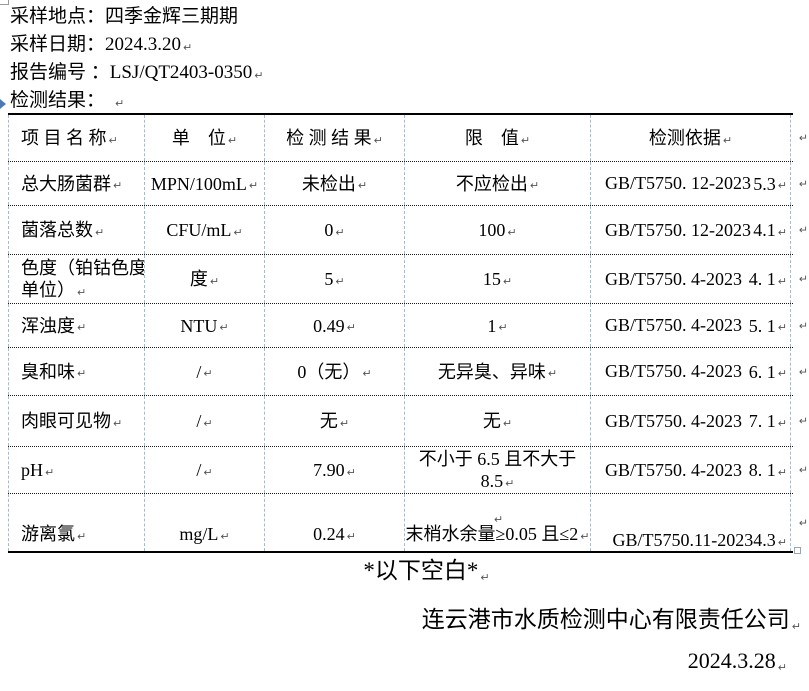 The height and width of the screenshot is (691, 809). What do you see at coordinates (764, 183) in the screenshot?
I see `method-clause: 5.3` at bounding box center [764, 183].